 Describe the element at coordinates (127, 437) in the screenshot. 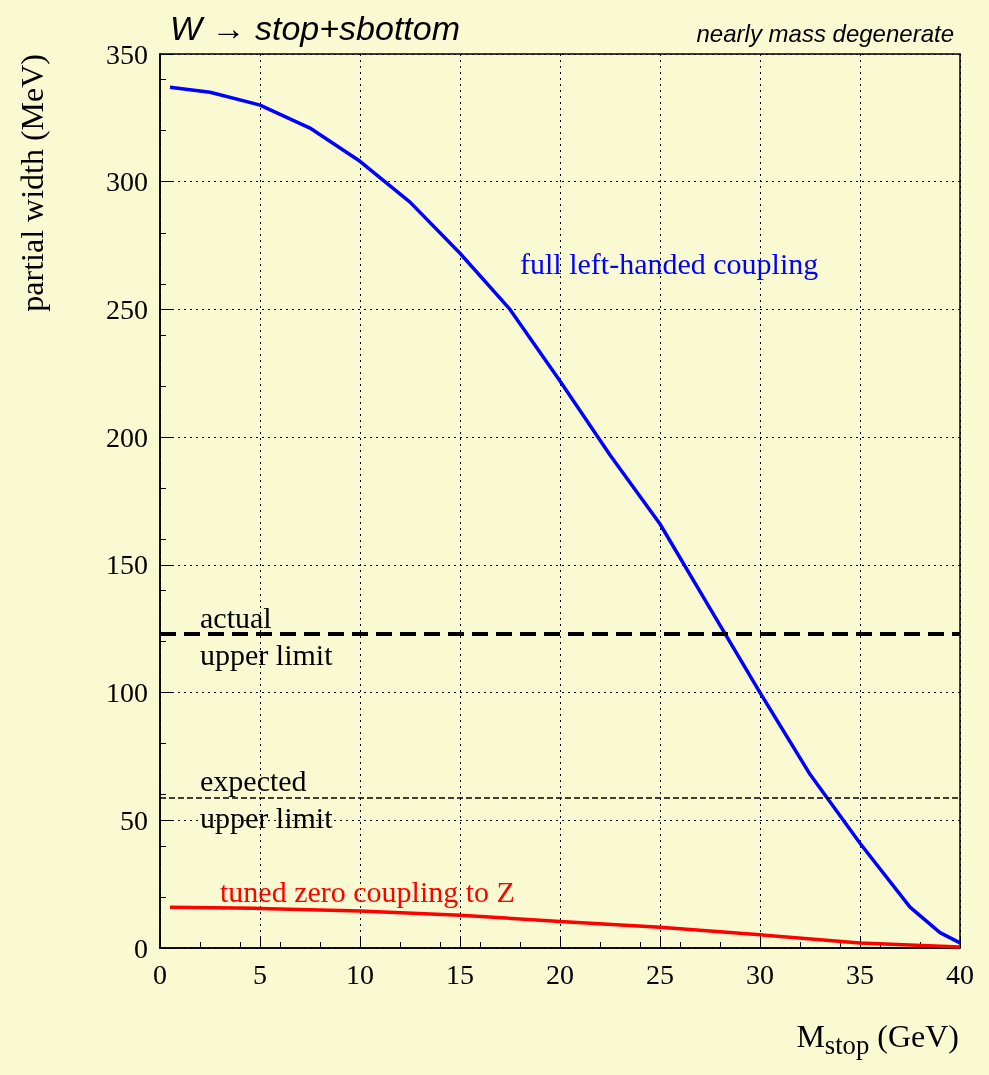

I see `y-tick-label: 200` at that location.